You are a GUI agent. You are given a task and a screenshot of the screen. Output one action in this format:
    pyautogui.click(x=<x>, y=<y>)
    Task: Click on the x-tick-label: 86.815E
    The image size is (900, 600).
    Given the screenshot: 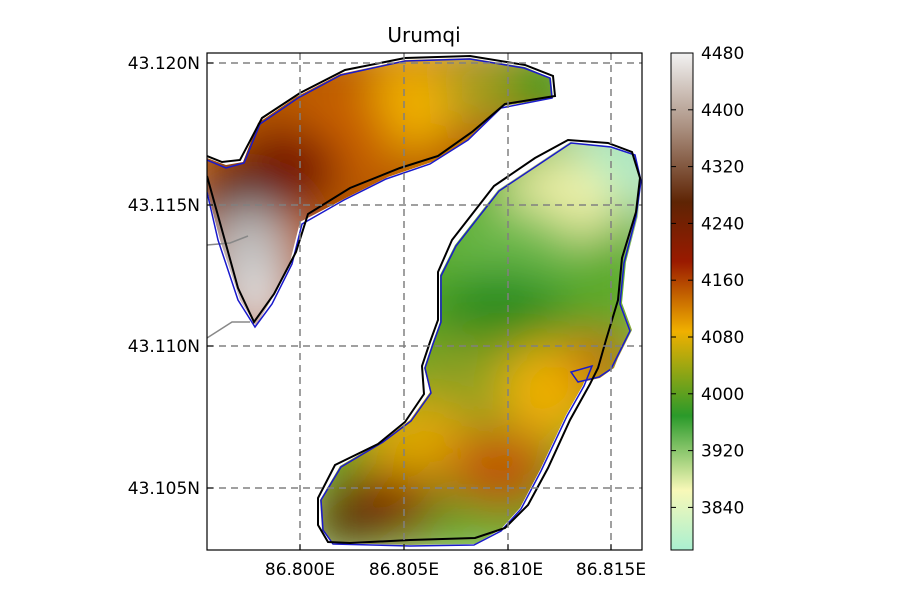 What is the action you would take?
    pyautogui.click(x=611, y=570)
    